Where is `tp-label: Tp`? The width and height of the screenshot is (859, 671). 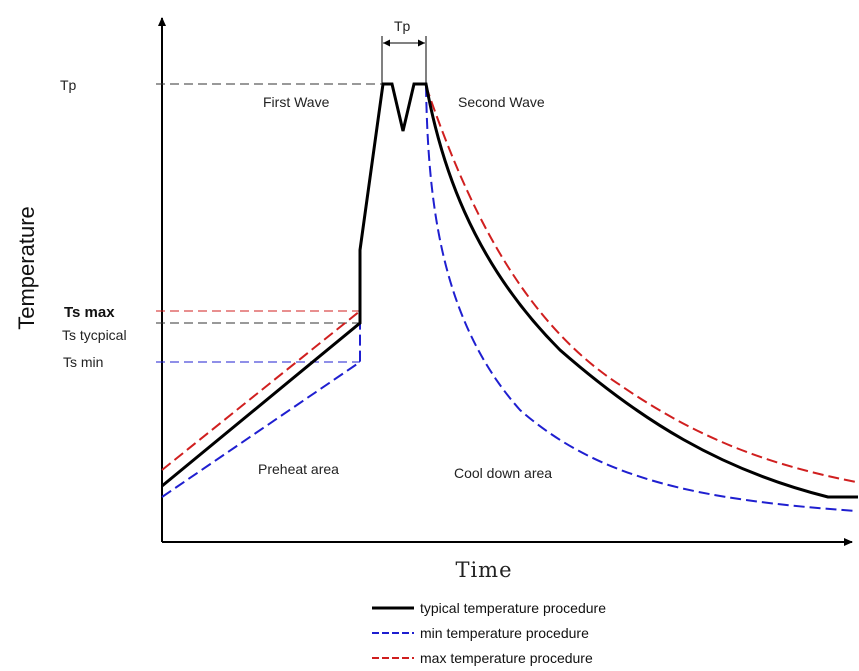 tp-label: Tp is located at coordinates (68, 85).